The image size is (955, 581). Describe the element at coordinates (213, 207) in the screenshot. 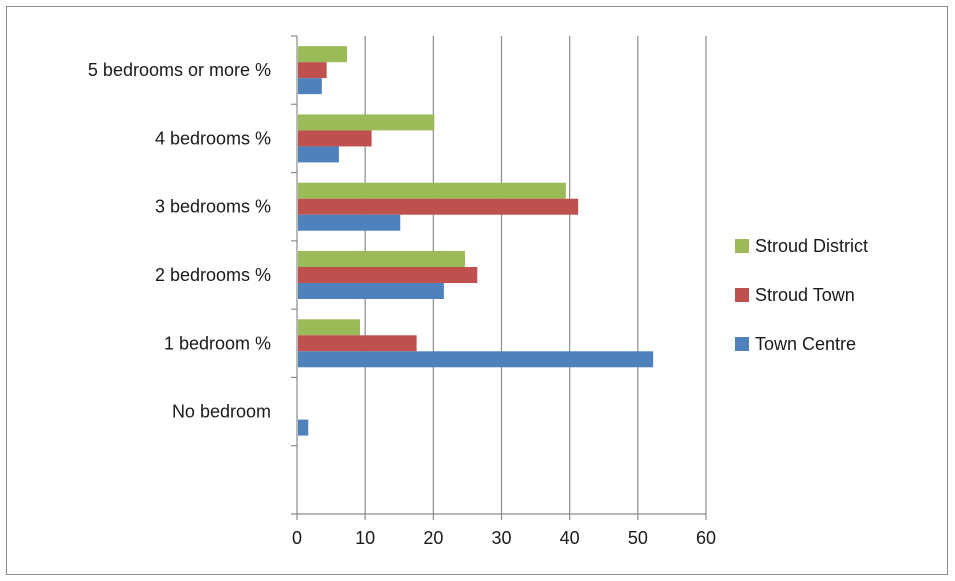

I see `y-tick-label: 3 bedrooms %` at that location.